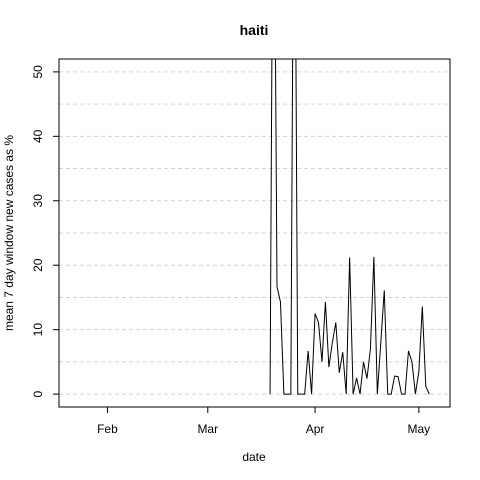  Describe the element at coordinates (254, 457) in the screenshot. I see `x-axis-label: date` at that location.